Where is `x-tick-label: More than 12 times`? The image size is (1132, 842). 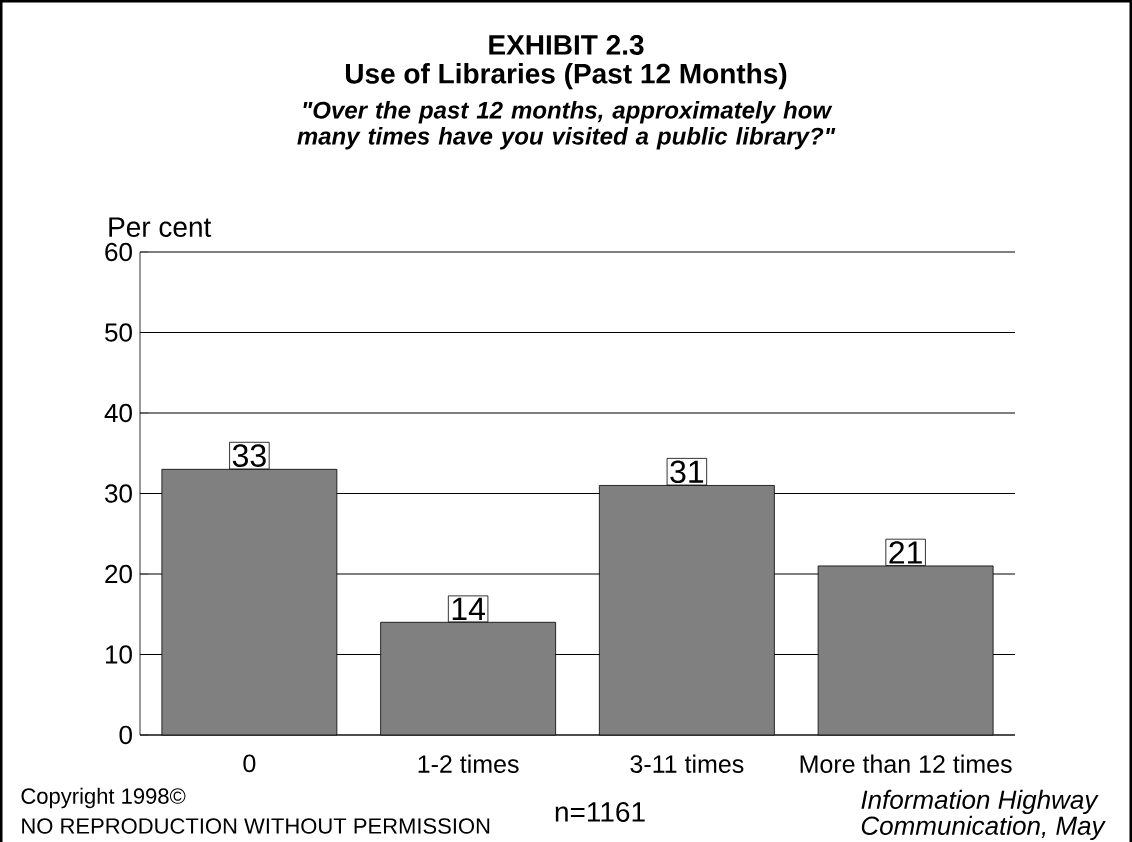 x-tick-label: More than 12 times is located at coordinates (906, 763).